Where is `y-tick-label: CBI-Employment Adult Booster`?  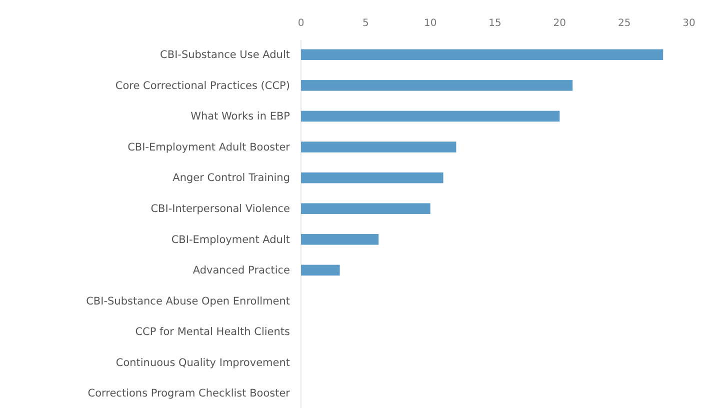 y-tick-label: CBI-Employment Adult Booster is located at coordinates (209, 147).